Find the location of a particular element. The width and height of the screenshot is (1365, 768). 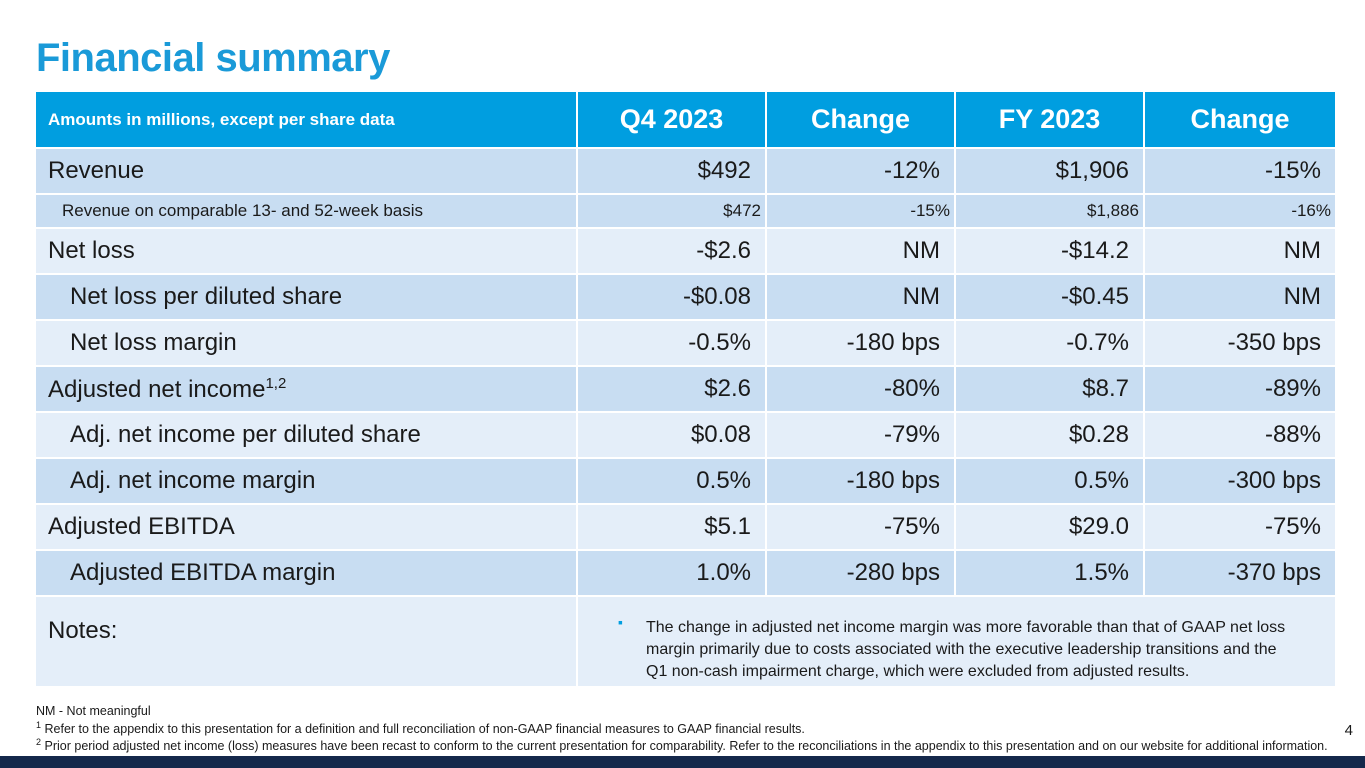

cell-value: -$0.08 is located at coordinates (671, 297).